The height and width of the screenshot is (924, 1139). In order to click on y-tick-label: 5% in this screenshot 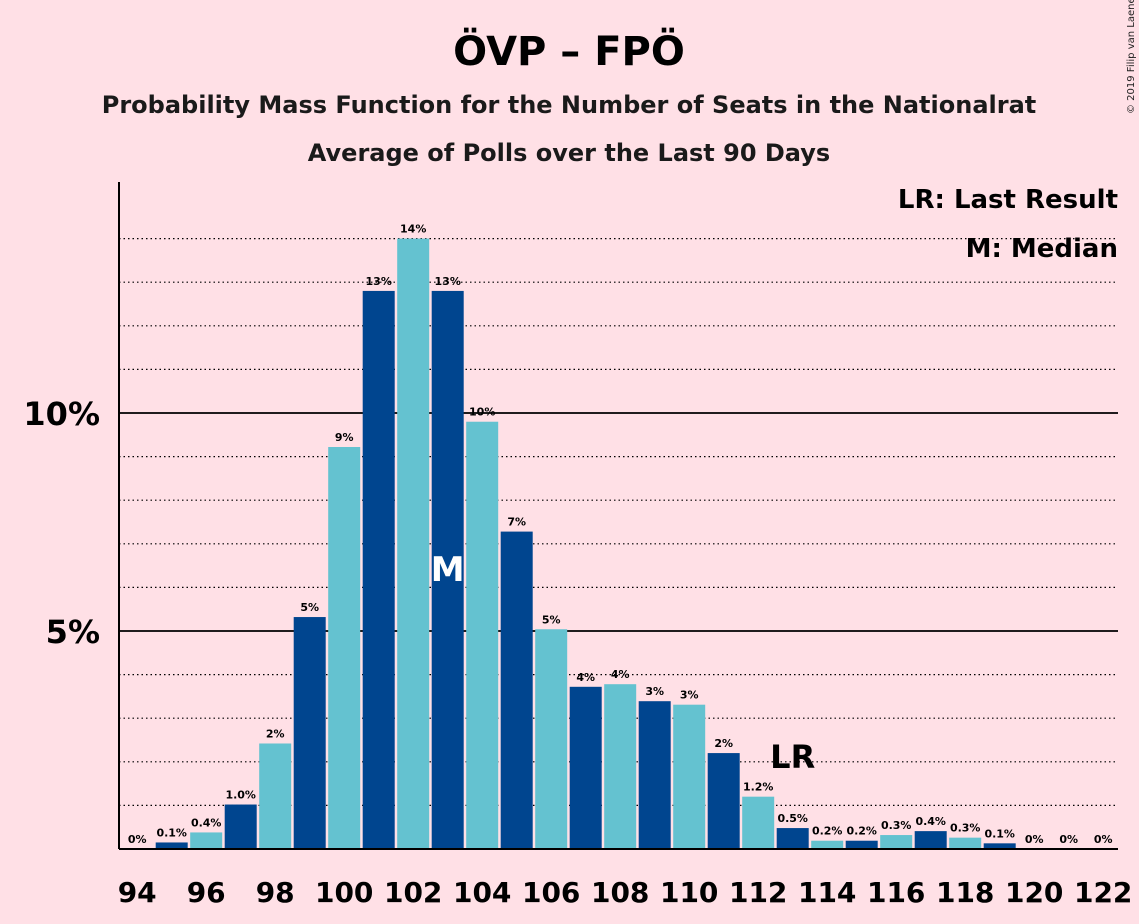, I will do `click(73, 632)`.